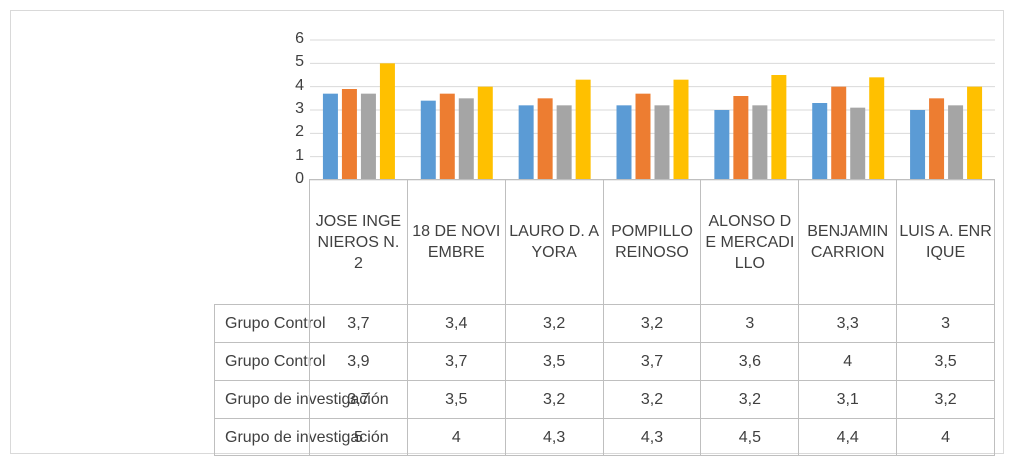 The image size is (1011, 461). What do you see at coordinates (456, 323) in the screenshot?
I see `table-value: 3,4` at bounding box center [456, 323].